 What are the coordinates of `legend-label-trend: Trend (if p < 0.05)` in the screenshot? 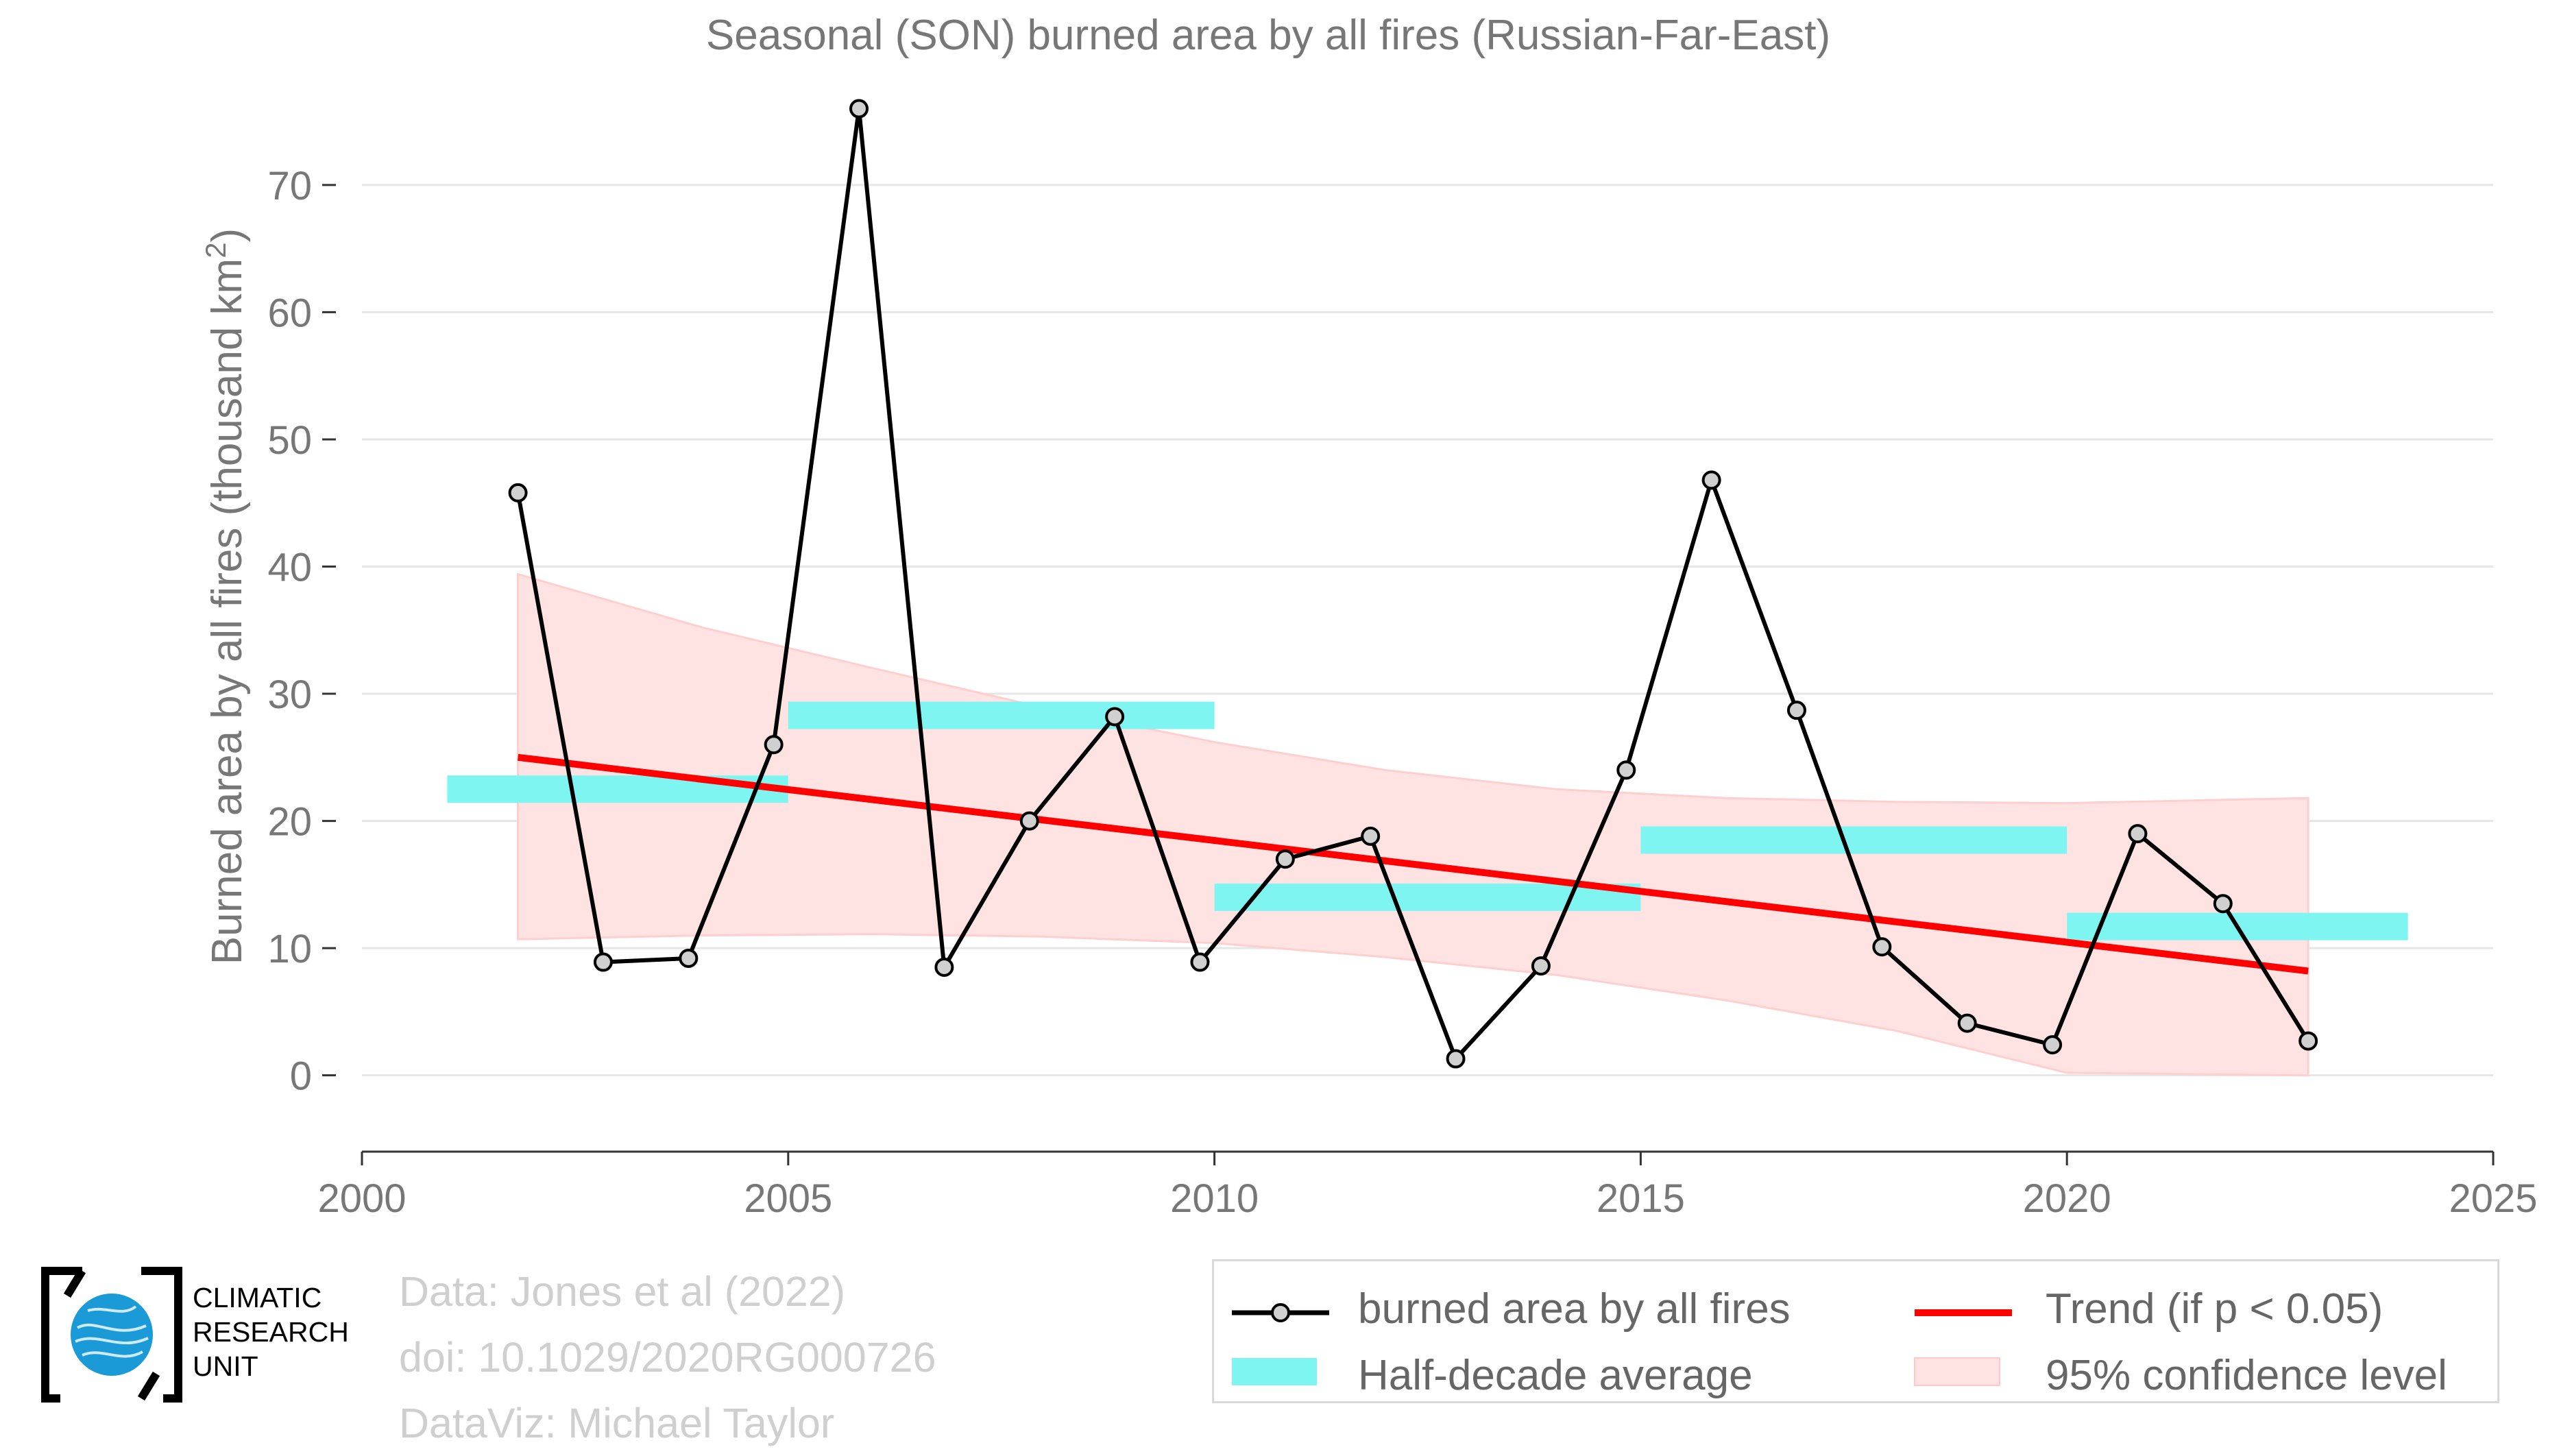 It's located at (2215, 1309).